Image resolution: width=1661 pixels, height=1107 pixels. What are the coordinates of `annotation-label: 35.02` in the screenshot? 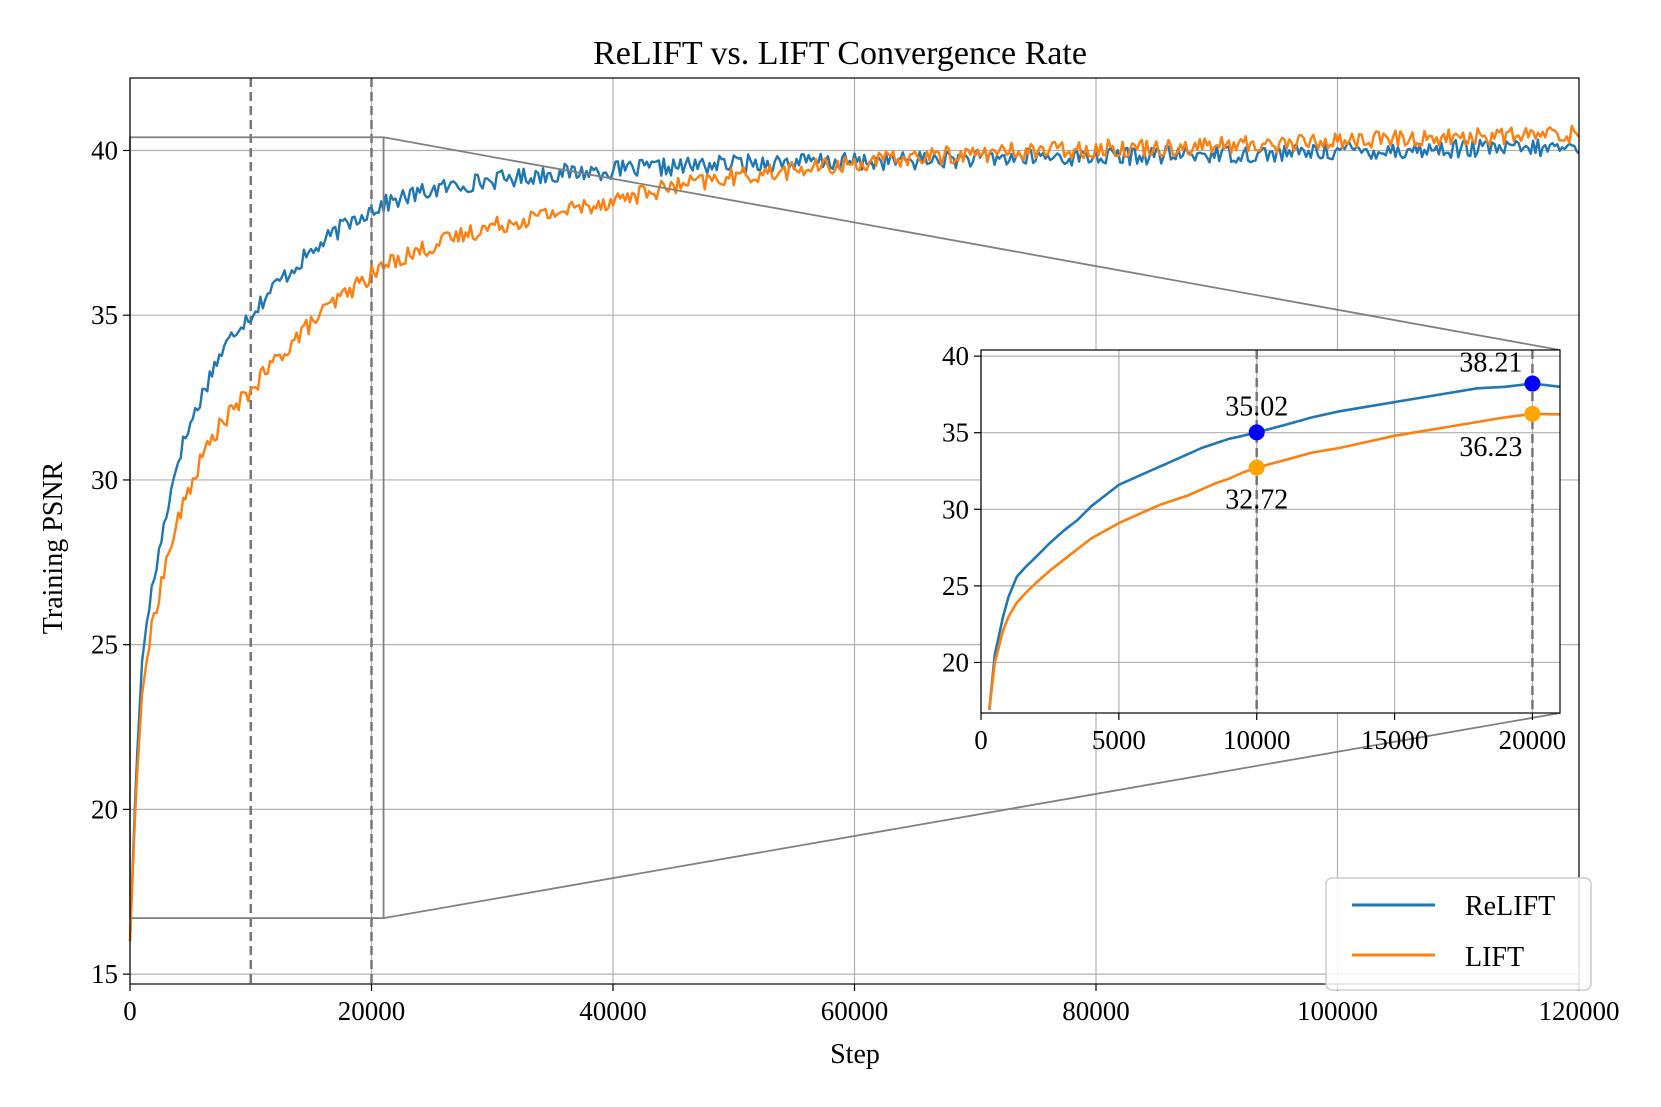 It's located at (1256, 406).